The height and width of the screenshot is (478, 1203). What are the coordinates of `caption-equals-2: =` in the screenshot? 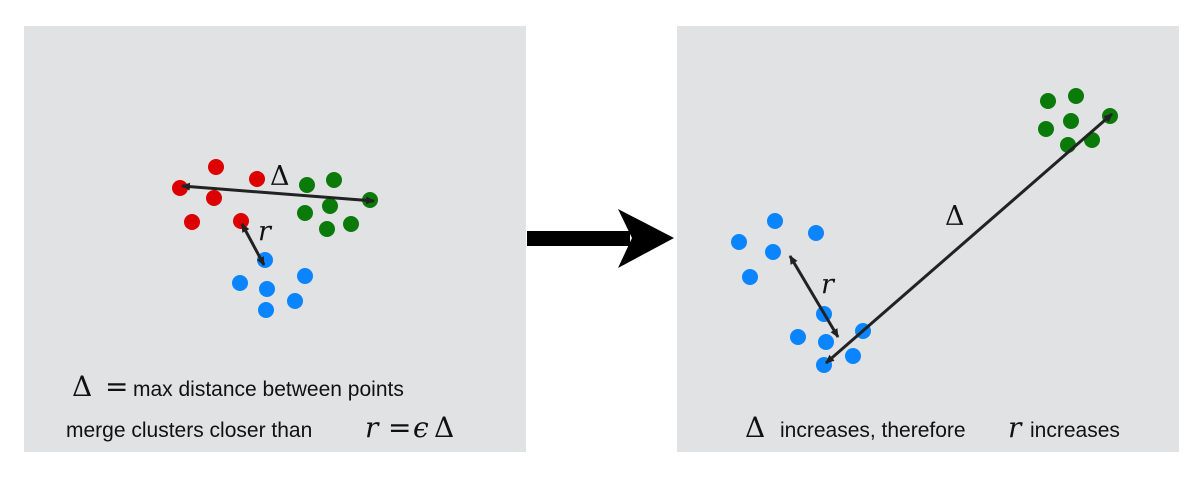 It's located at (399, 427).